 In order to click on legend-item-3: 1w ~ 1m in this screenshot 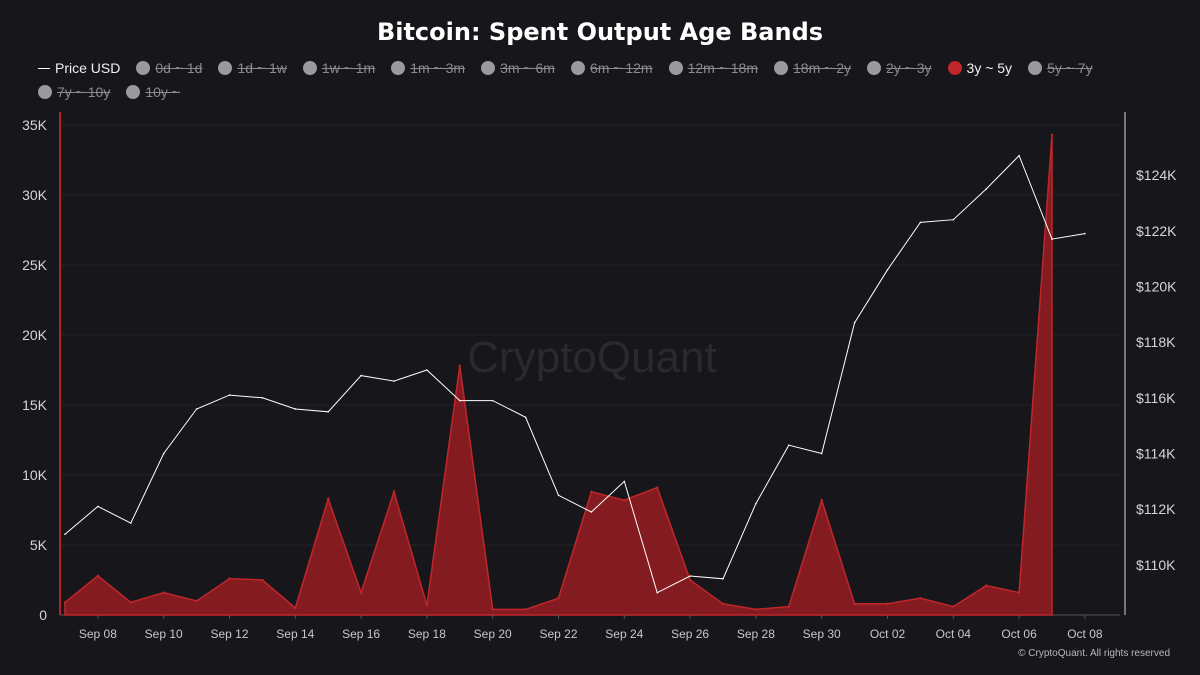, I will do `click(338, 68)`.